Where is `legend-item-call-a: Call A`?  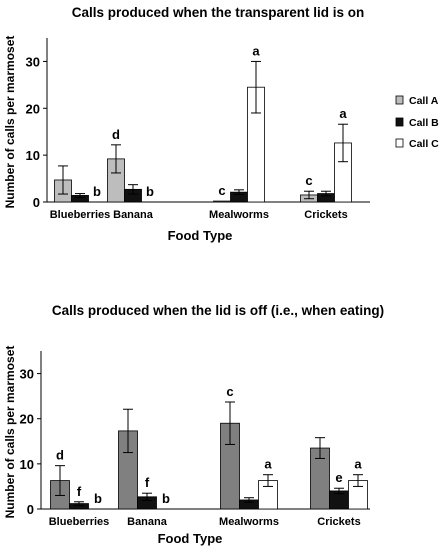 legend-item-call-a: Call A is located at coordinates (417, 101).